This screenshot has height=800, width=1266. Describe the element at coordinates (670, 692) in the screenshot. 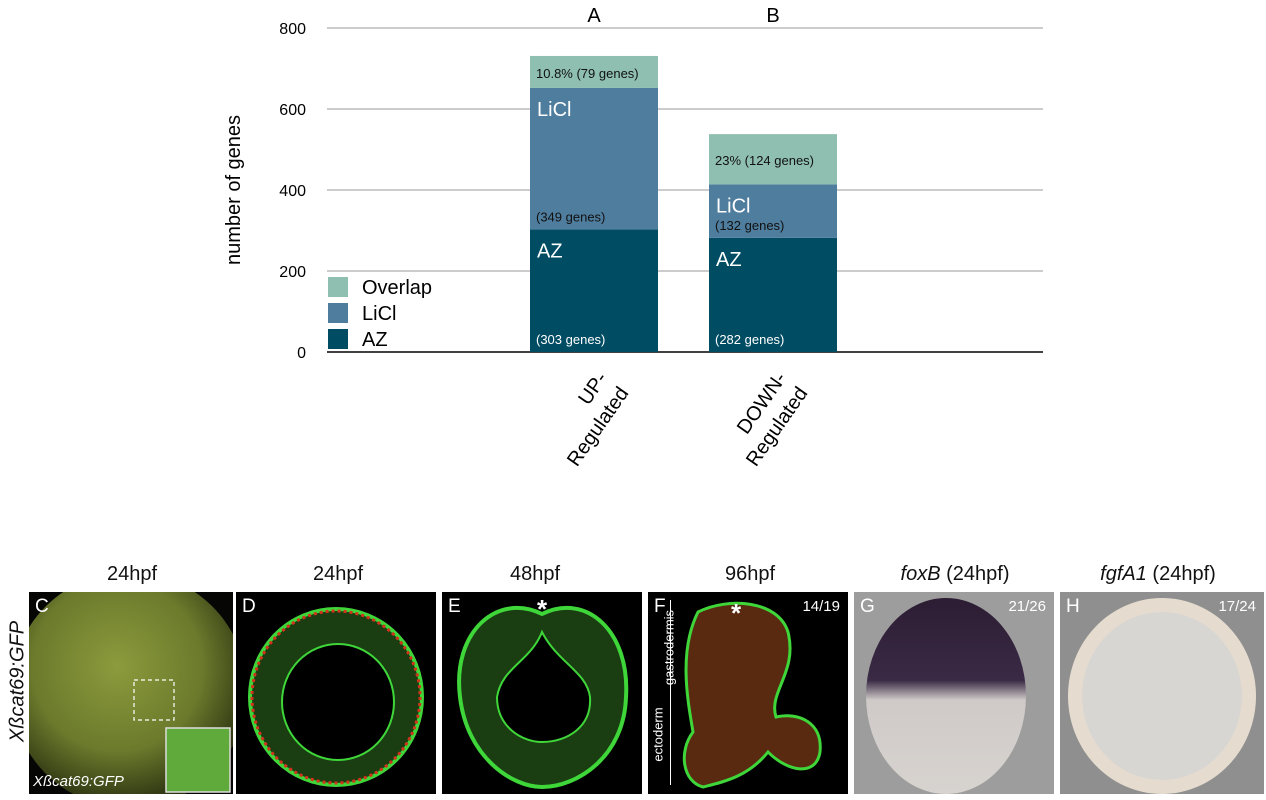

I see `tissue-divider` at that location.